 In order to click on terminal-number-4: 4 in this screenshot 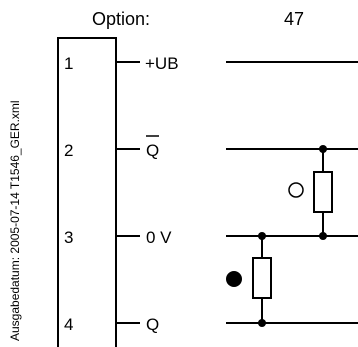, I will do `click(68, 324)`.